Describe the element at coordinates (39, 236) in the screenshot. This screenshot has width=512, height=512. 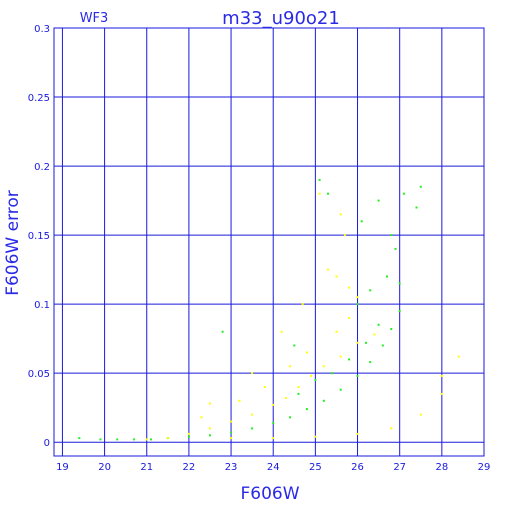
I see `y-tick-label: 0.15` at that location.